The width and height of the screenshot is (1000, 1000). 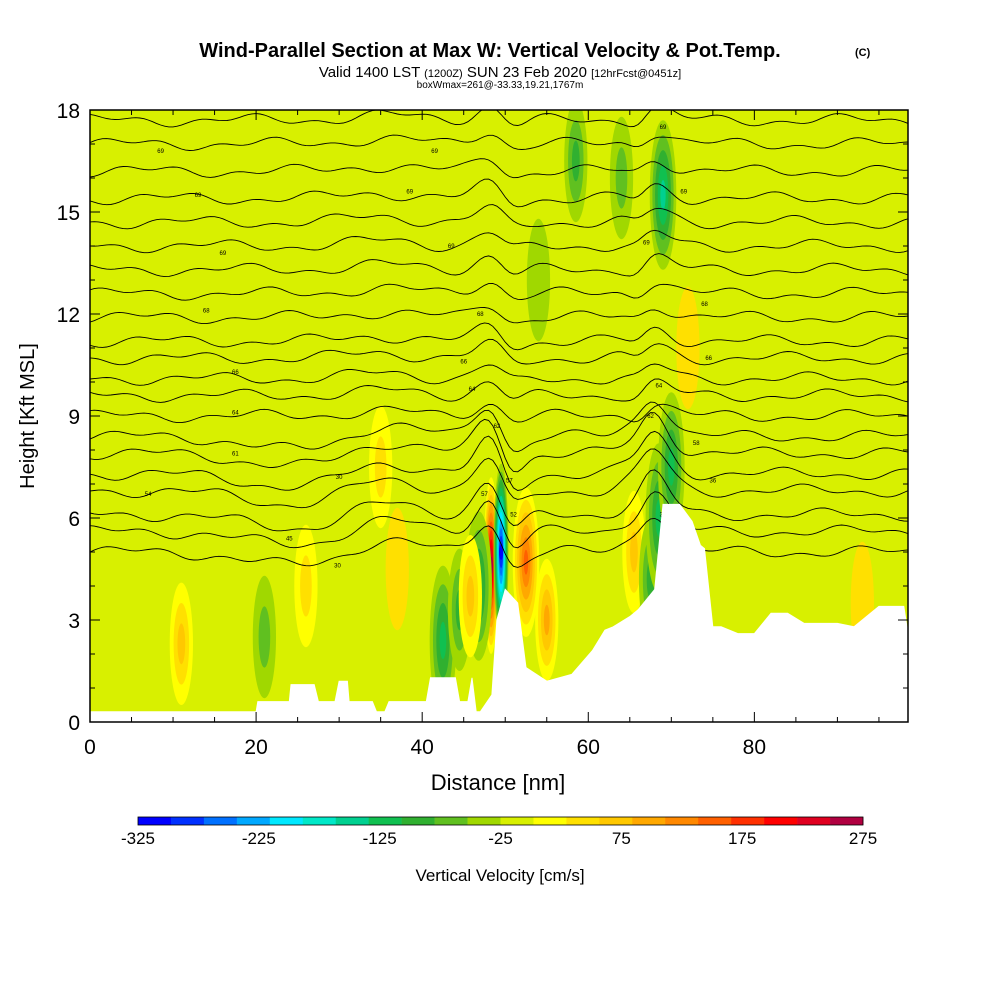 I want to click on contour-label: 54, so click(x=148, y=495).